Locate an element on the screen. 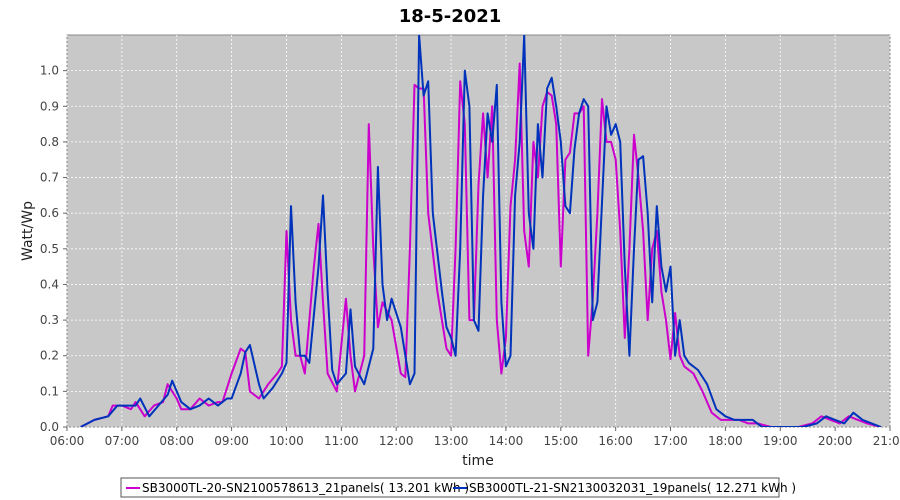 The width and height of the screenshot is (900, 500). x-tick-label: 16:00 is located at coordinates (615, 441).